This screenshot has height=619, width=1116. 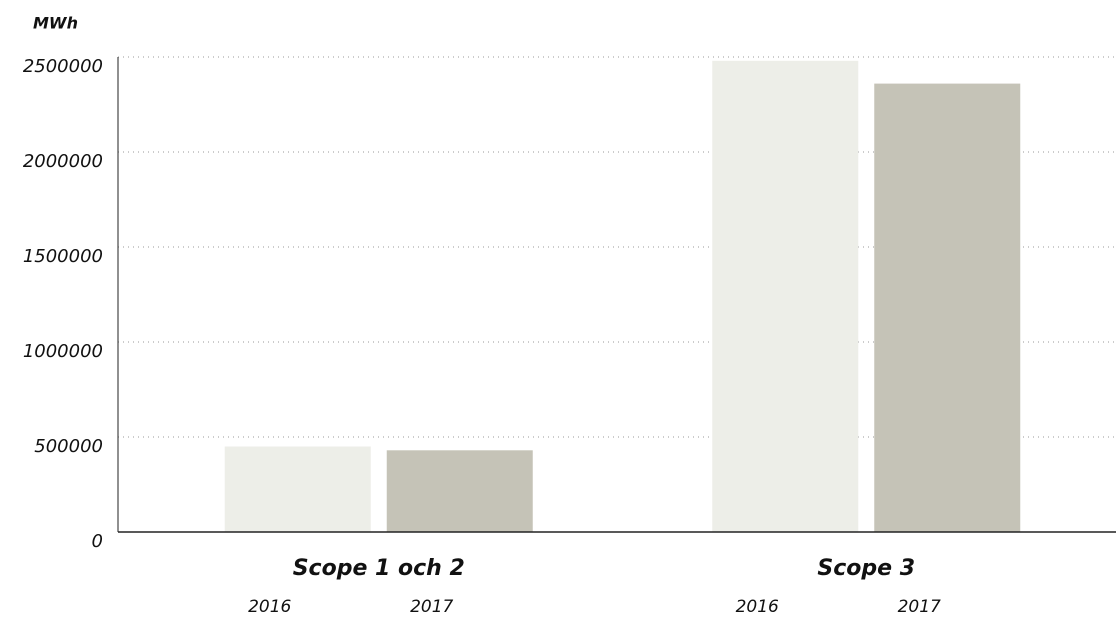 I want to click on x-tick-label: Scope 3, so click(x=866, y=568).